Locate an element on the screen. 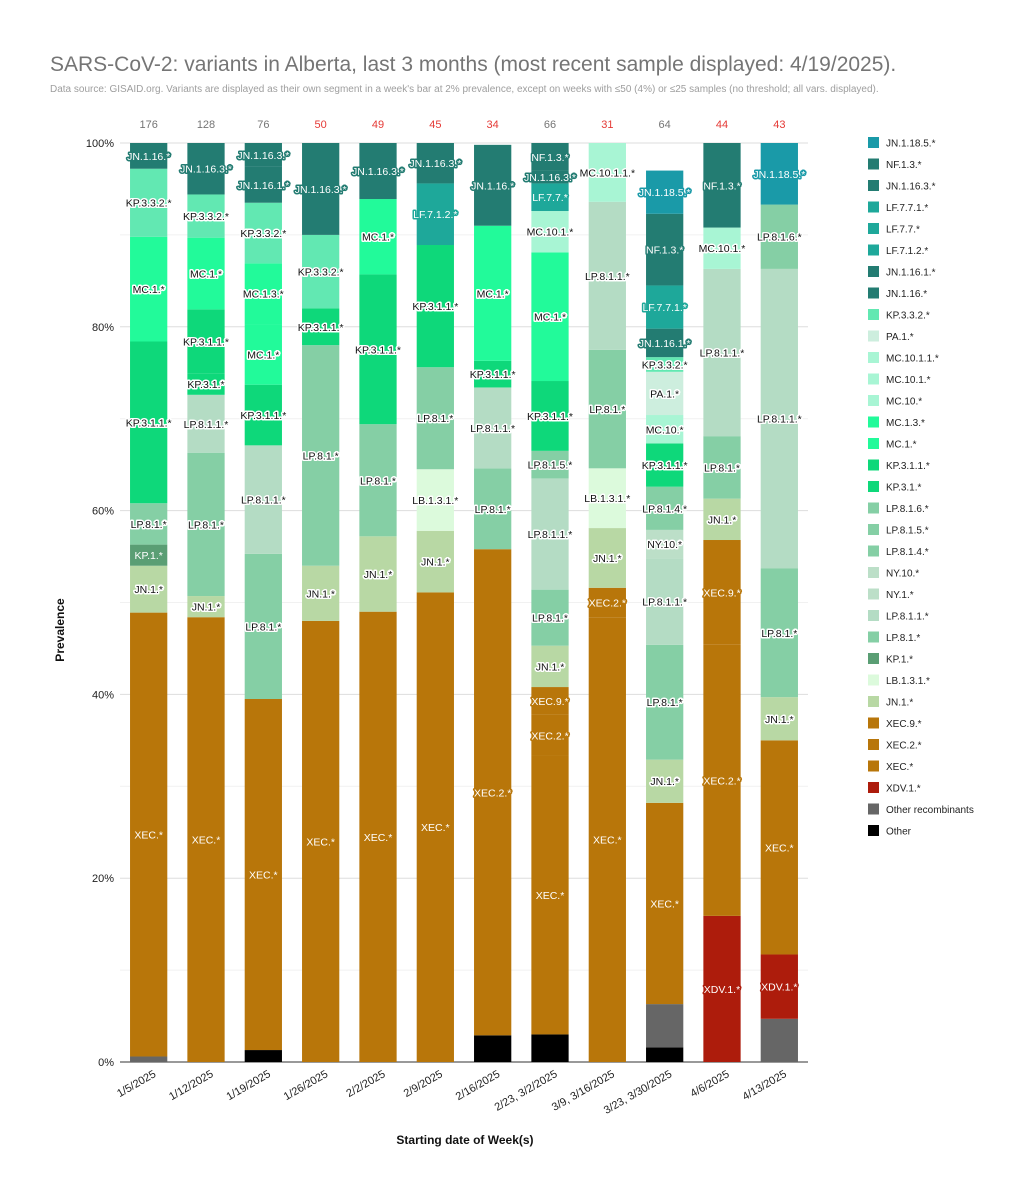 Image resolution: width=1028 pixels, height=1200 pixels. legend-item-jn-1-16-3: JN.1.16.3.* is located at coordinates (902, 186).